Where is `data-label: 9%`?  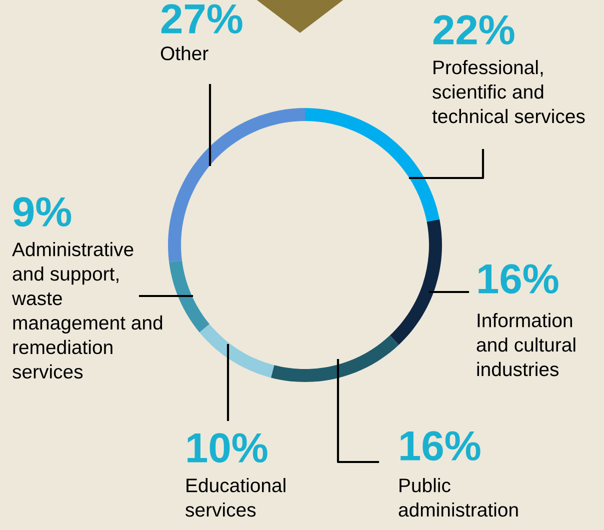
data-label: 9% is located at coordinates (42, 212).